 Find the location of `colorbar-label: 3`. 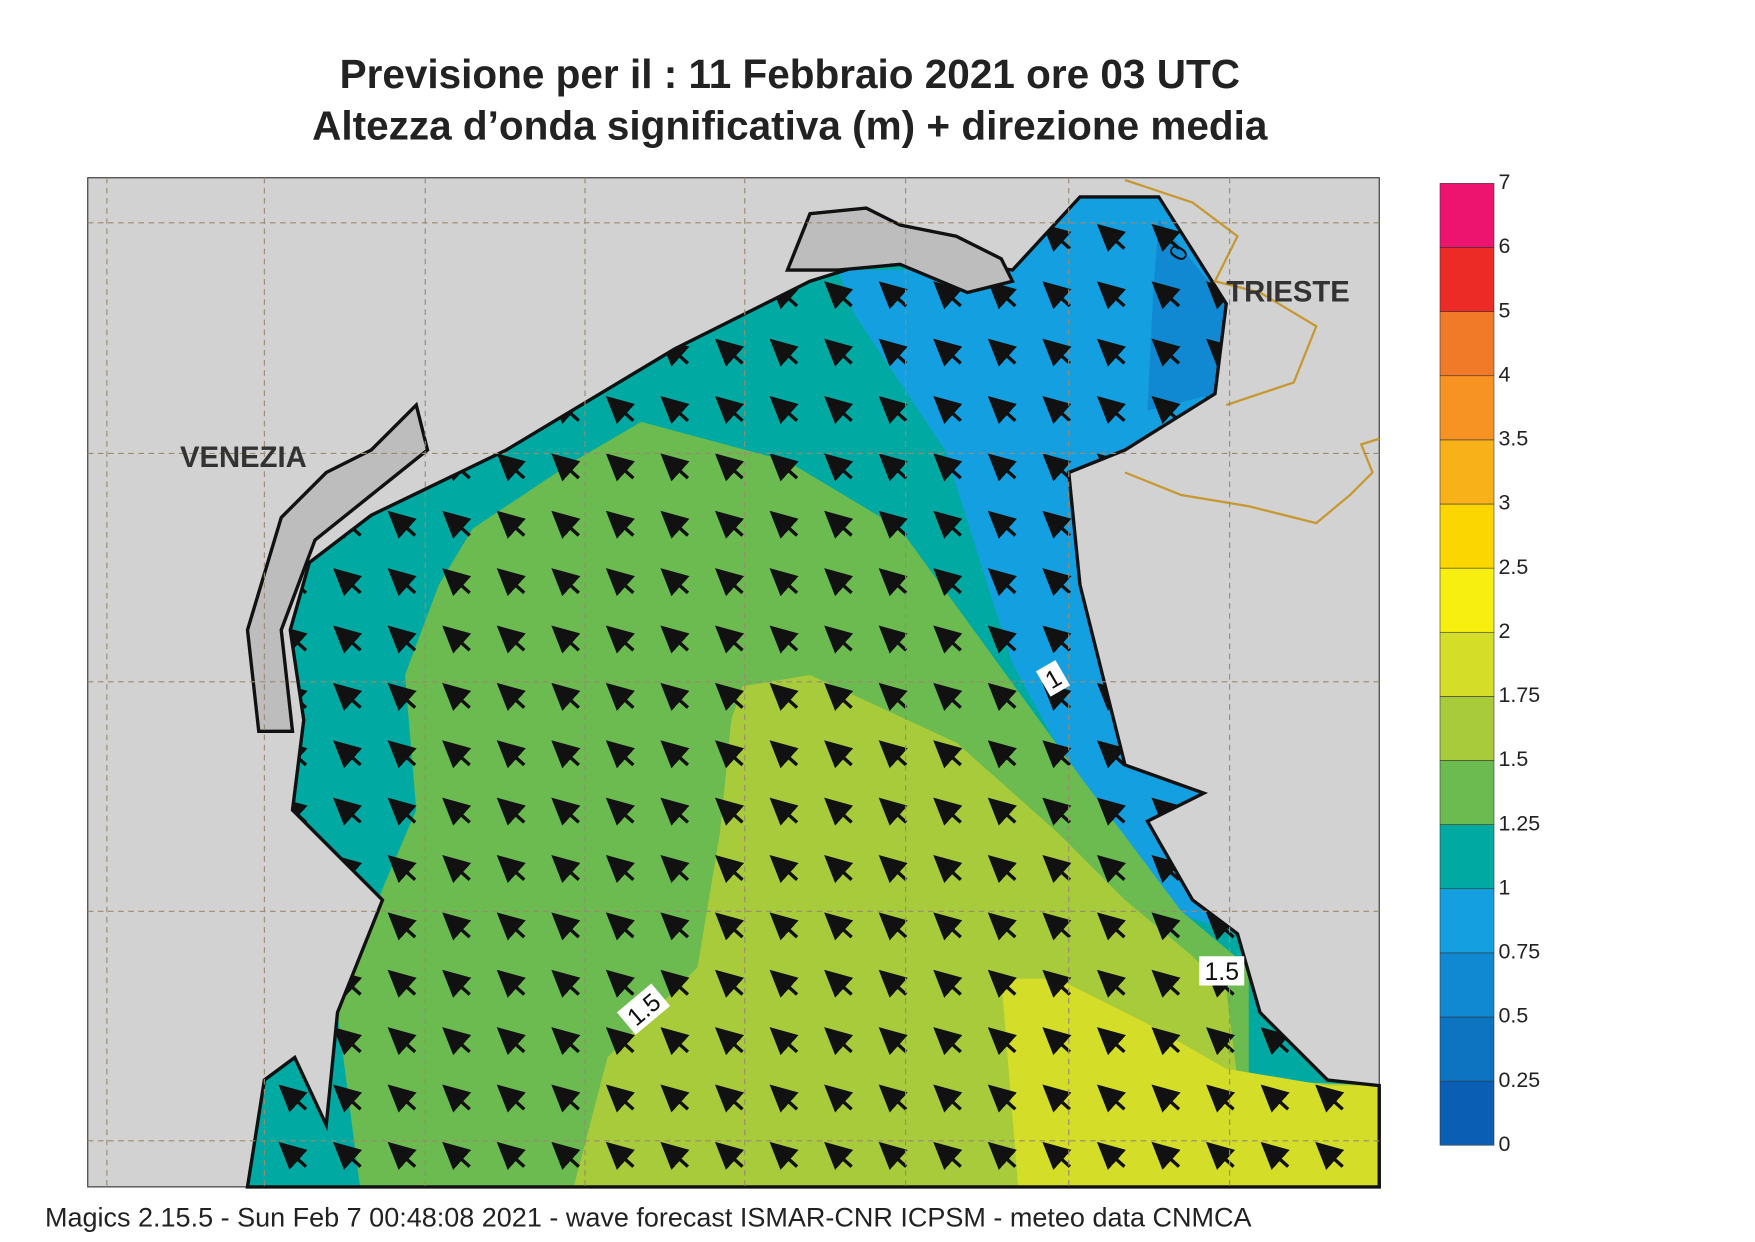

colorbar-label: 3 is located at coordinates (1505, 503).